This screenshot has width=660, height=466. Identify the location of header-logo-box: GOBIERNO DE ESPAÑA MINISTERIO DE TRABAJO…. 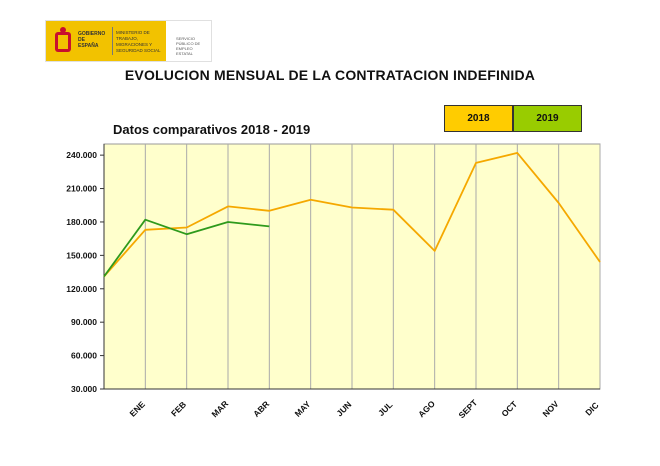
(128, 41).